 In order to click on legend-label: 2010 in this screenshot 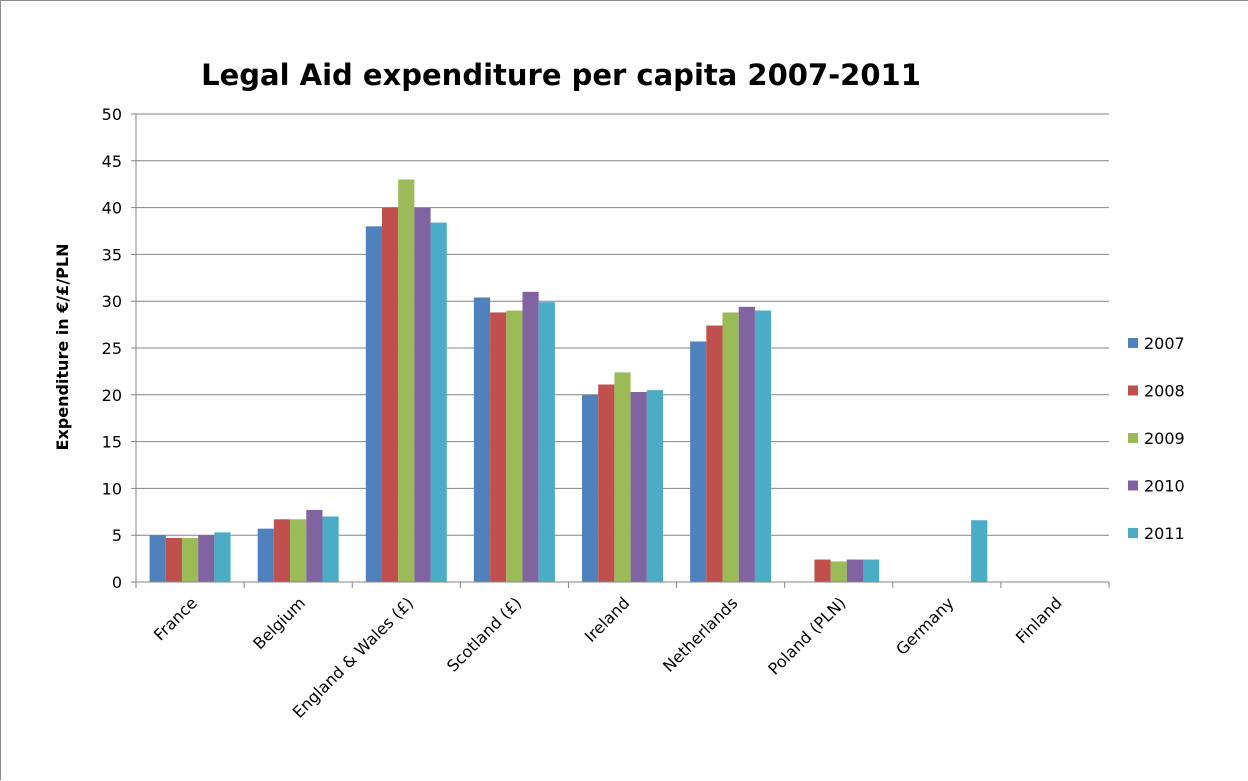, I will do `click(1164, 486)`.